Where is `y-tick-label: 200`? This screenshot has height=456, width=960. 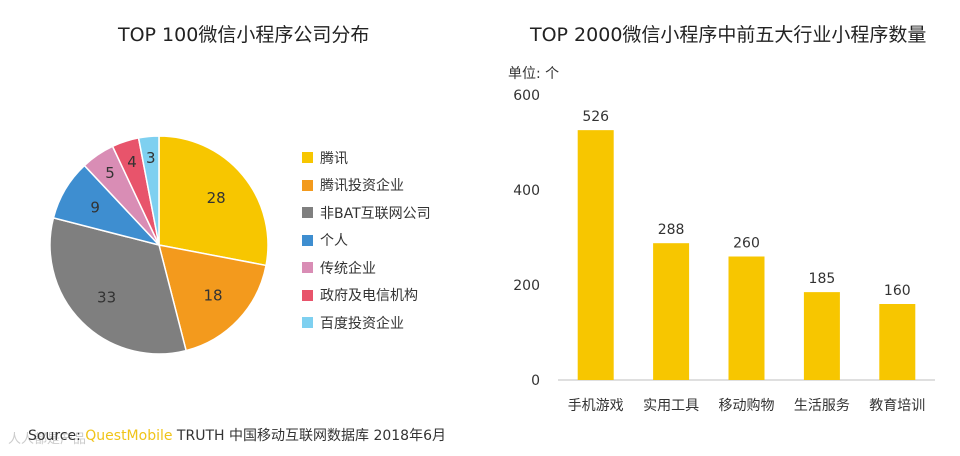 y-tick-label: 200 is located at coordinates (526, 286).